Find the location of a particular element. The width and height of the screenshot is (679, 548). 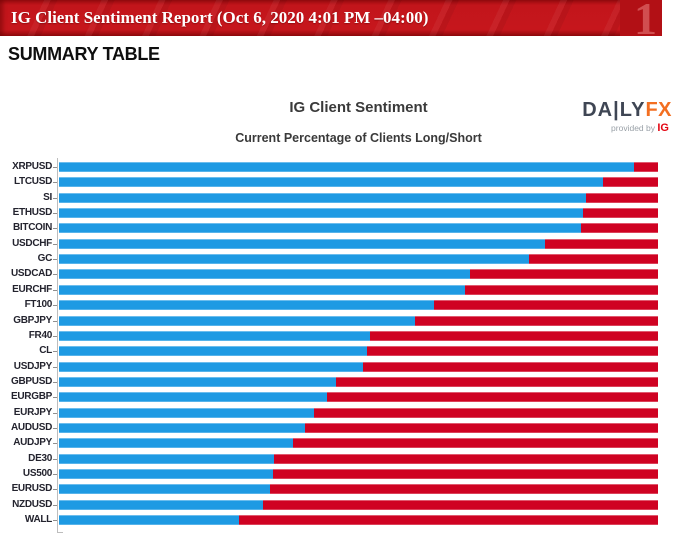

bar-label: LTCUSD is located at coordinates (32, 182).